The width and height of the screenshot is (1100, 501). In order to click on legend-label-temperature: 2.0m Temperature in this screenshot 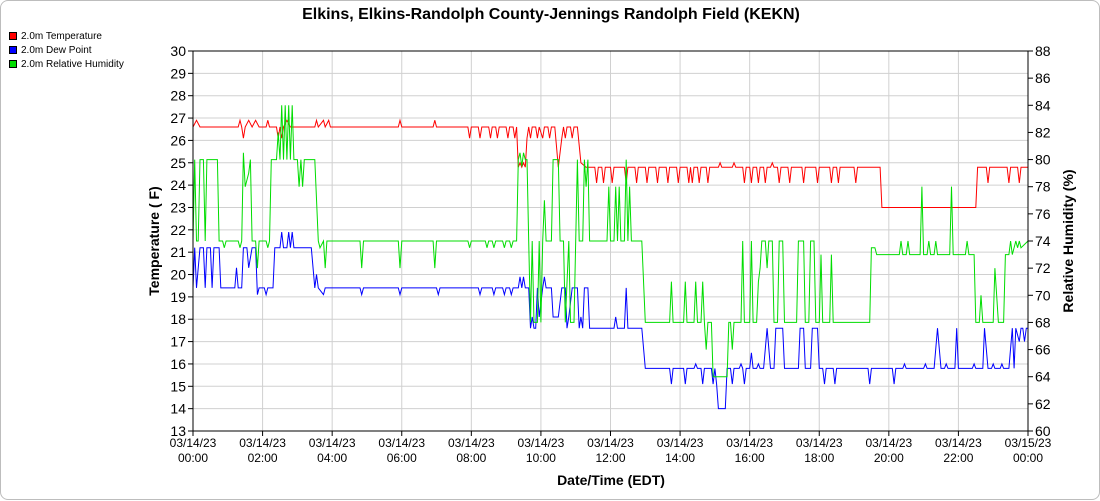, I will do `click(61, 36)`.